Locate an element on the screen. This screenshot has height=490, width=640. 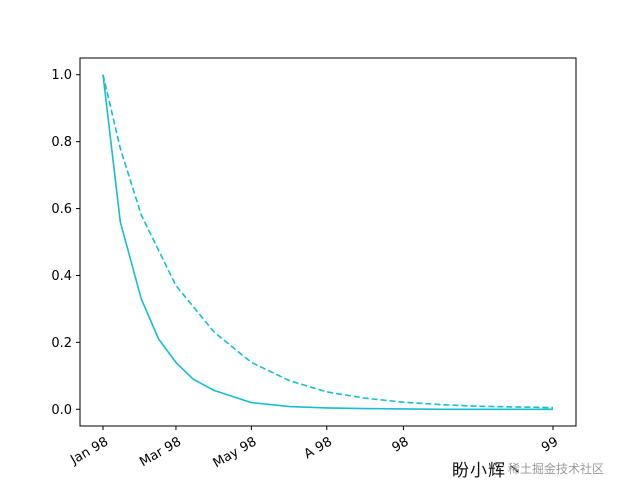
x-tick-label: 99 is located at coordinates (550, 444).